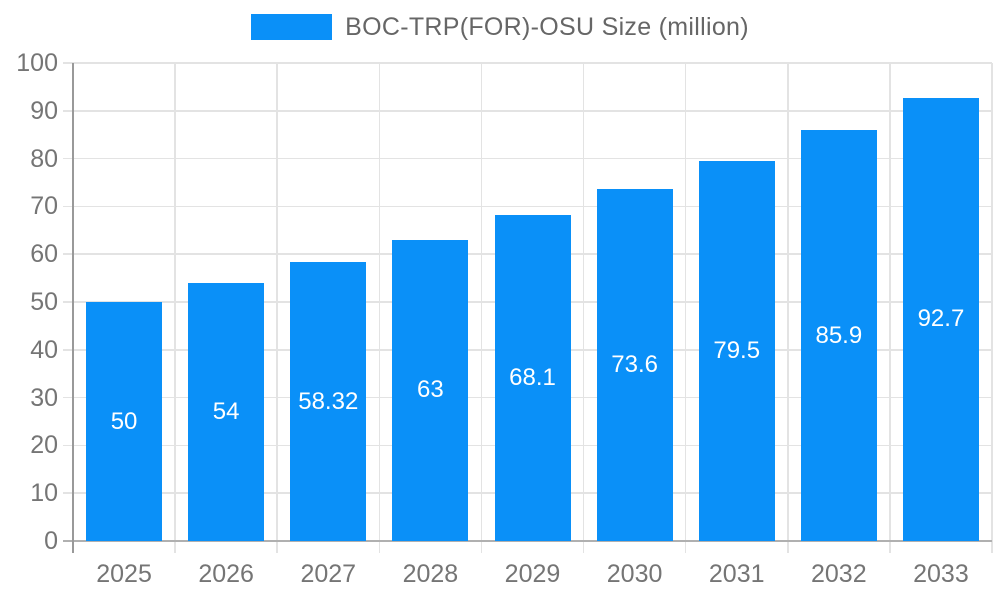  What do you see at coordinates (73, 308) in the screenshot?
I see `y-axis-line` at bounding box center [73, 308].